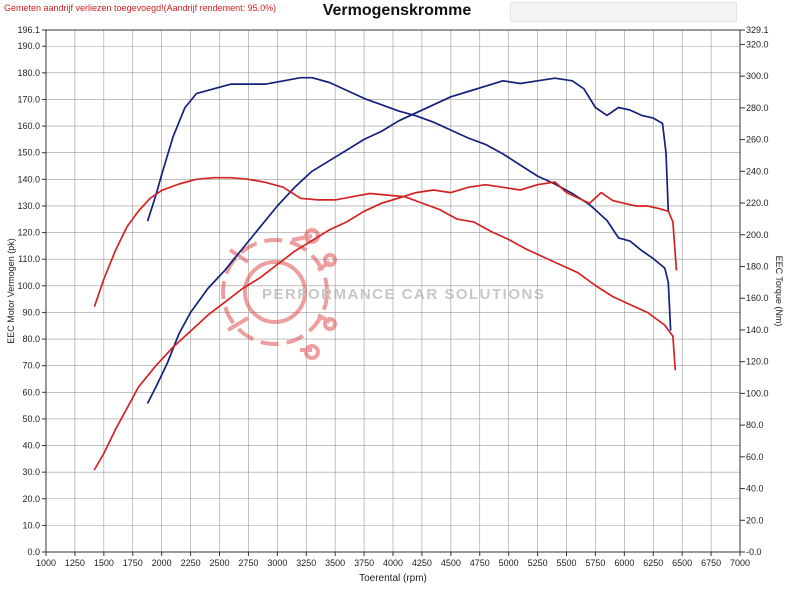 This screenshot has width=794, height=591. I want to click on y-left-tick-label: 190.0, so click(28, 46).